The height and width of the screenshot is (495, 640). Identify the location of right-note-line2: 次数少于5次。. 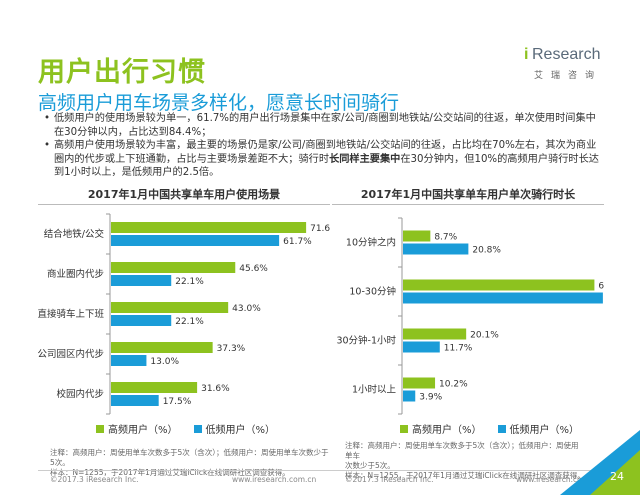
(370, 465).